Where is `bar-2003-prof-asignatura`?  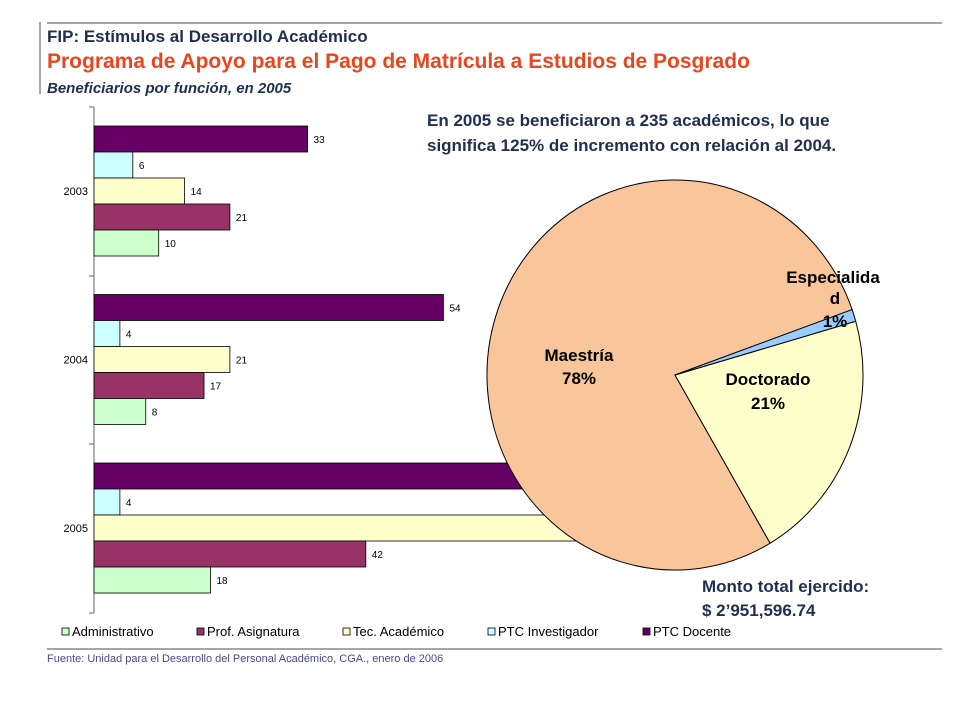 bar-2003-prof-asignatura is located at coordinates (162, 217).